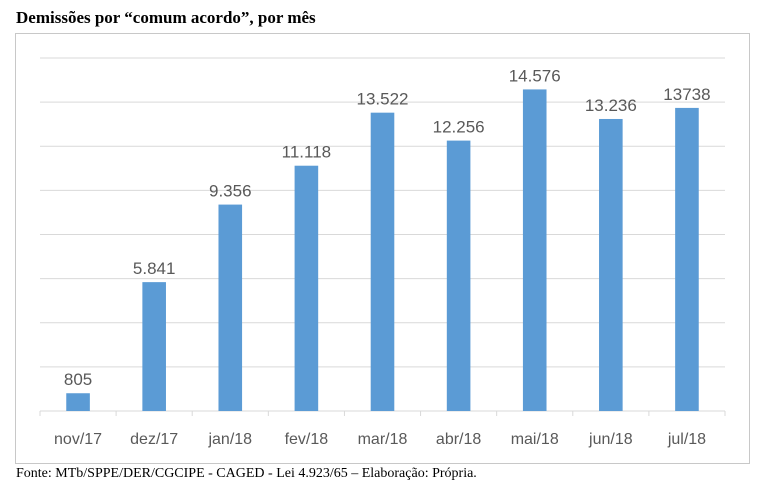 The height and width of the screenshot is (497, 768). Describe the element at coordinates (686, 439) in the screenshot. I see `x-tick-label: jul/18` at that location.